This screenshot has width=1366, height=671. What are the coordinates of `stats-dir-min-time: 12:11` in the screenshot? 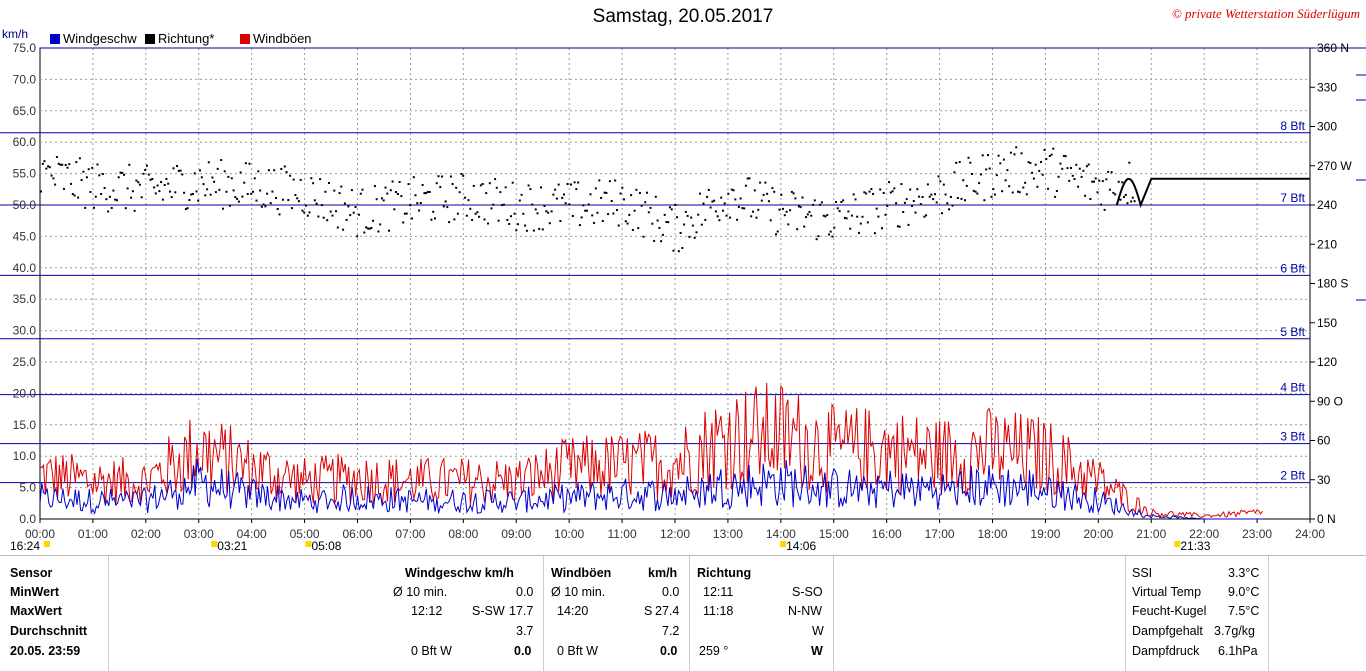 It's located at (718, 592).